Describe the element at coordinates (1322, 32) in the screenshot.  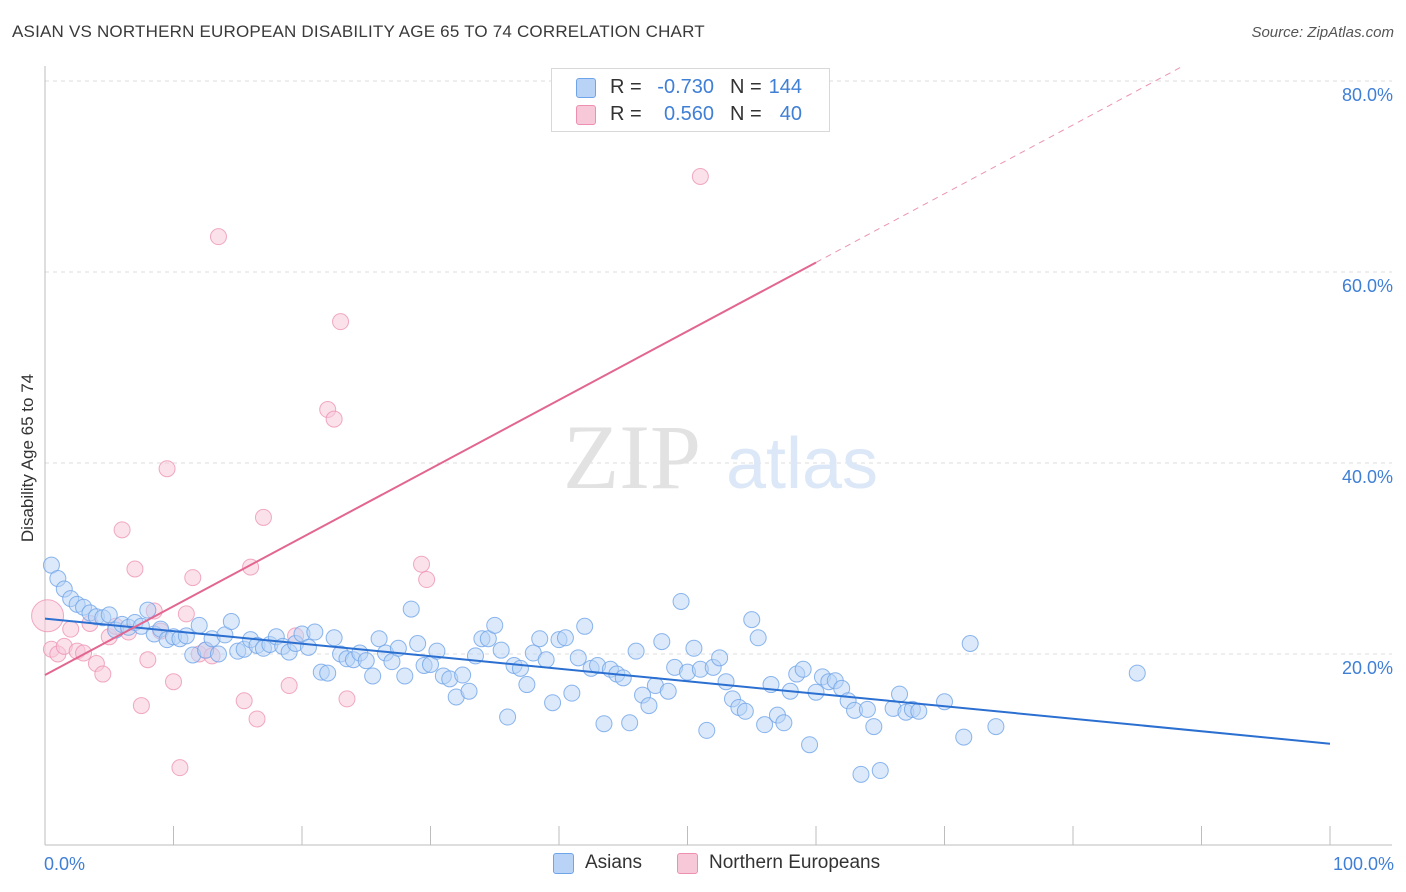
I see `source-label: Source: ZipAtlas.com` at that location.